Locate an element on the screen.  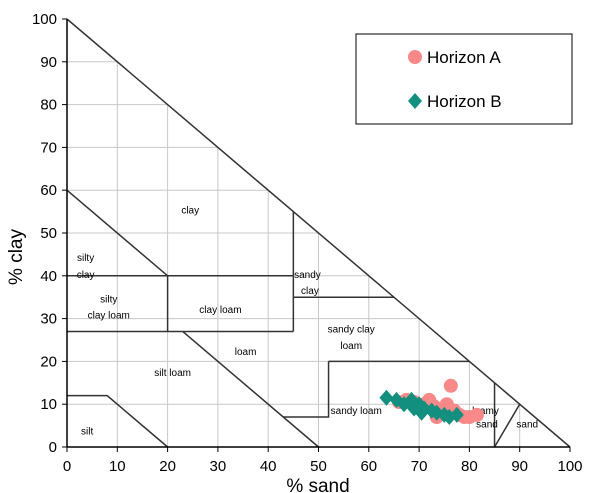
x-tick-label: 20 is located at coordinates (167, 466).